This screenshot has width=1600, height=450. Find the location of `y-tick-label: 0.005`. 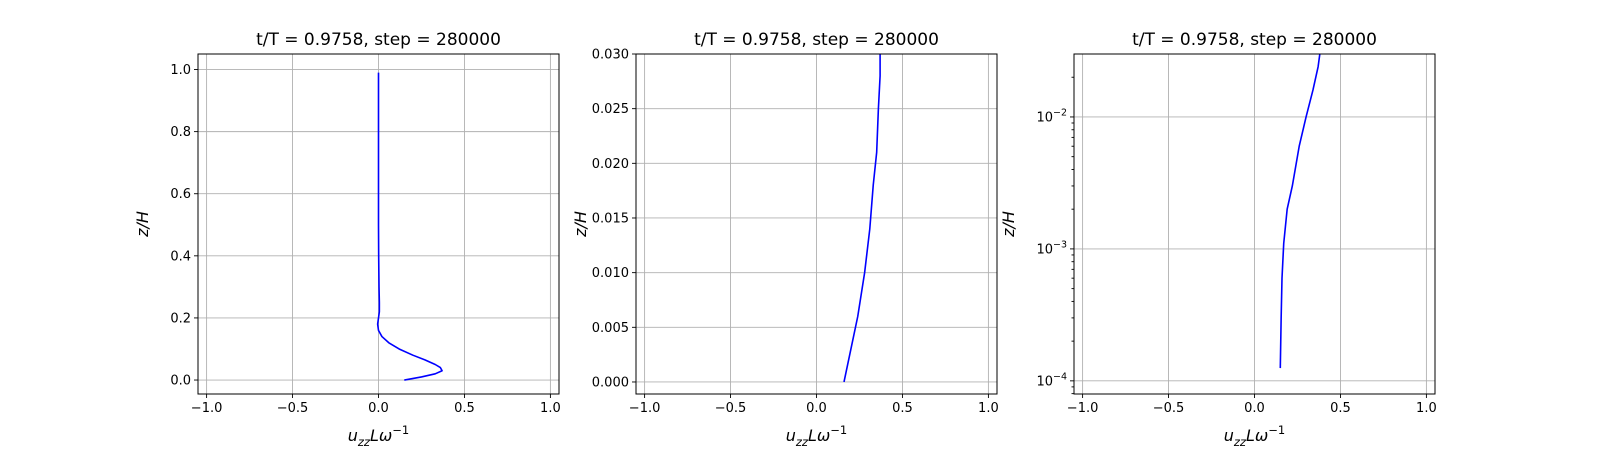

y-tick-label: 0.005 is located at coordinates (610, 328).